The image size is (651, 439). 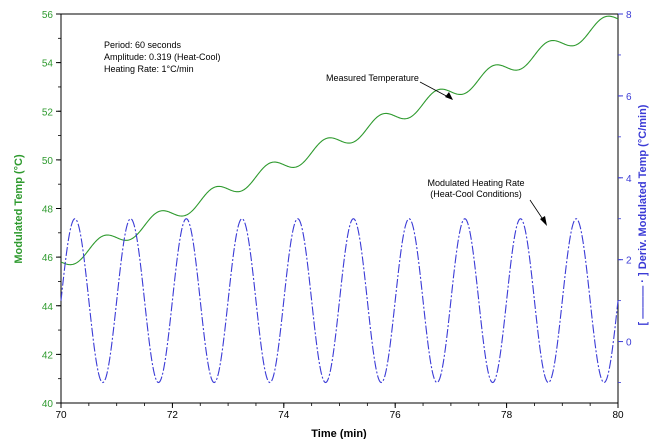 I want to click on y-left-tick-label: 54, so click(x=48, y=64).